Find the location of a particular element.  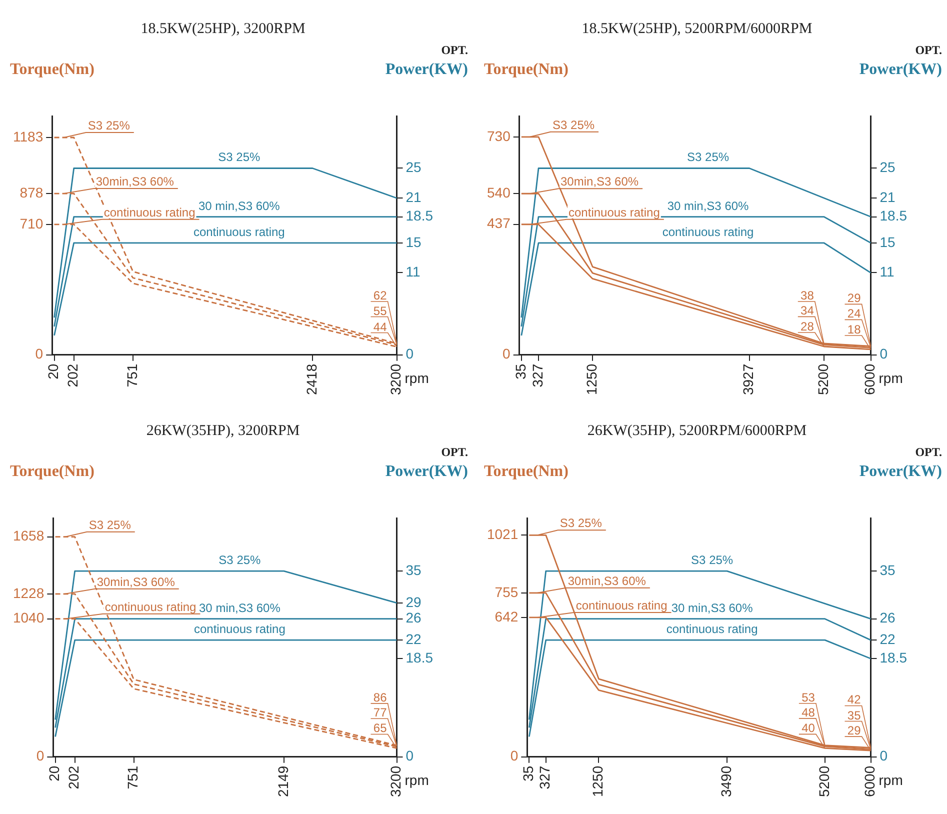

data-label: 42 is located at coordinates (854, 699).